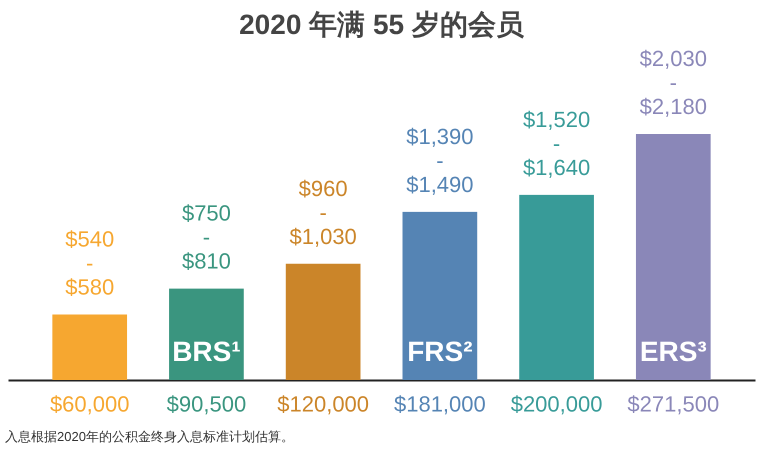  What do you see at coordinates (440, 351) in the screenshot?
I see `annotation: FRS²` at bounding box center [440, 351].